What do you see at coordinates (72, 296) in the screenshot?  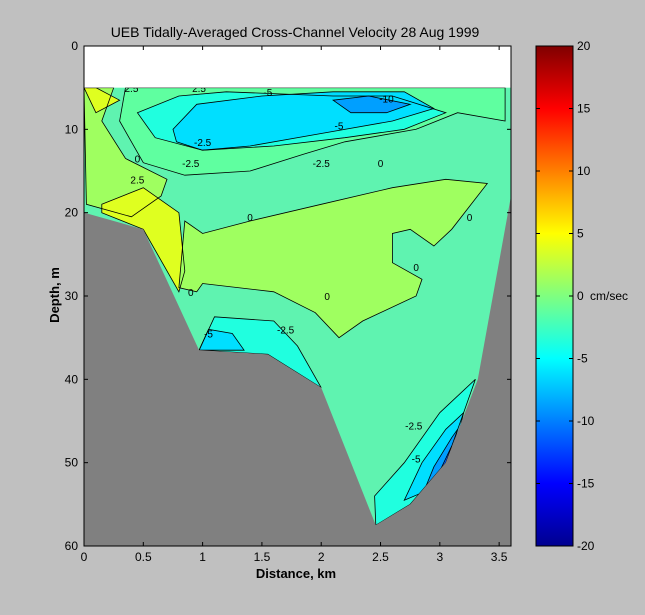 I see `y-tick-label: 30` at bounding box center [72, 296].